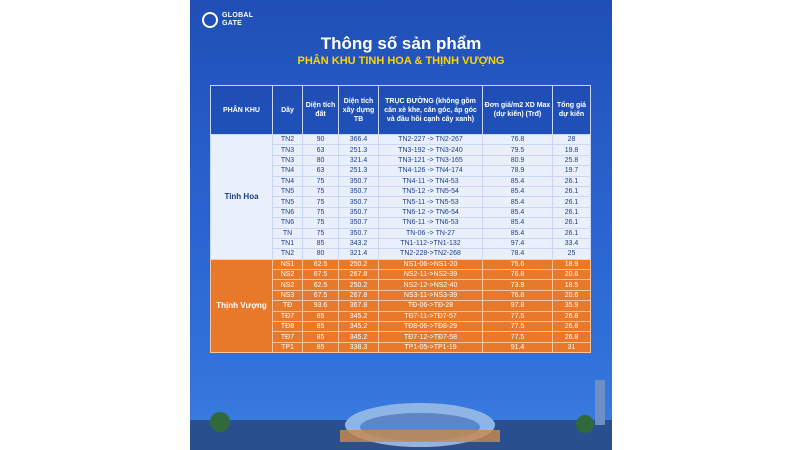 This screenshot has height=450, width=800. What do you see at coordinates (430, 160) in the screenshot?
I see `cell: TN3-121 -> TN3-165` at bounding box center [430, 160].